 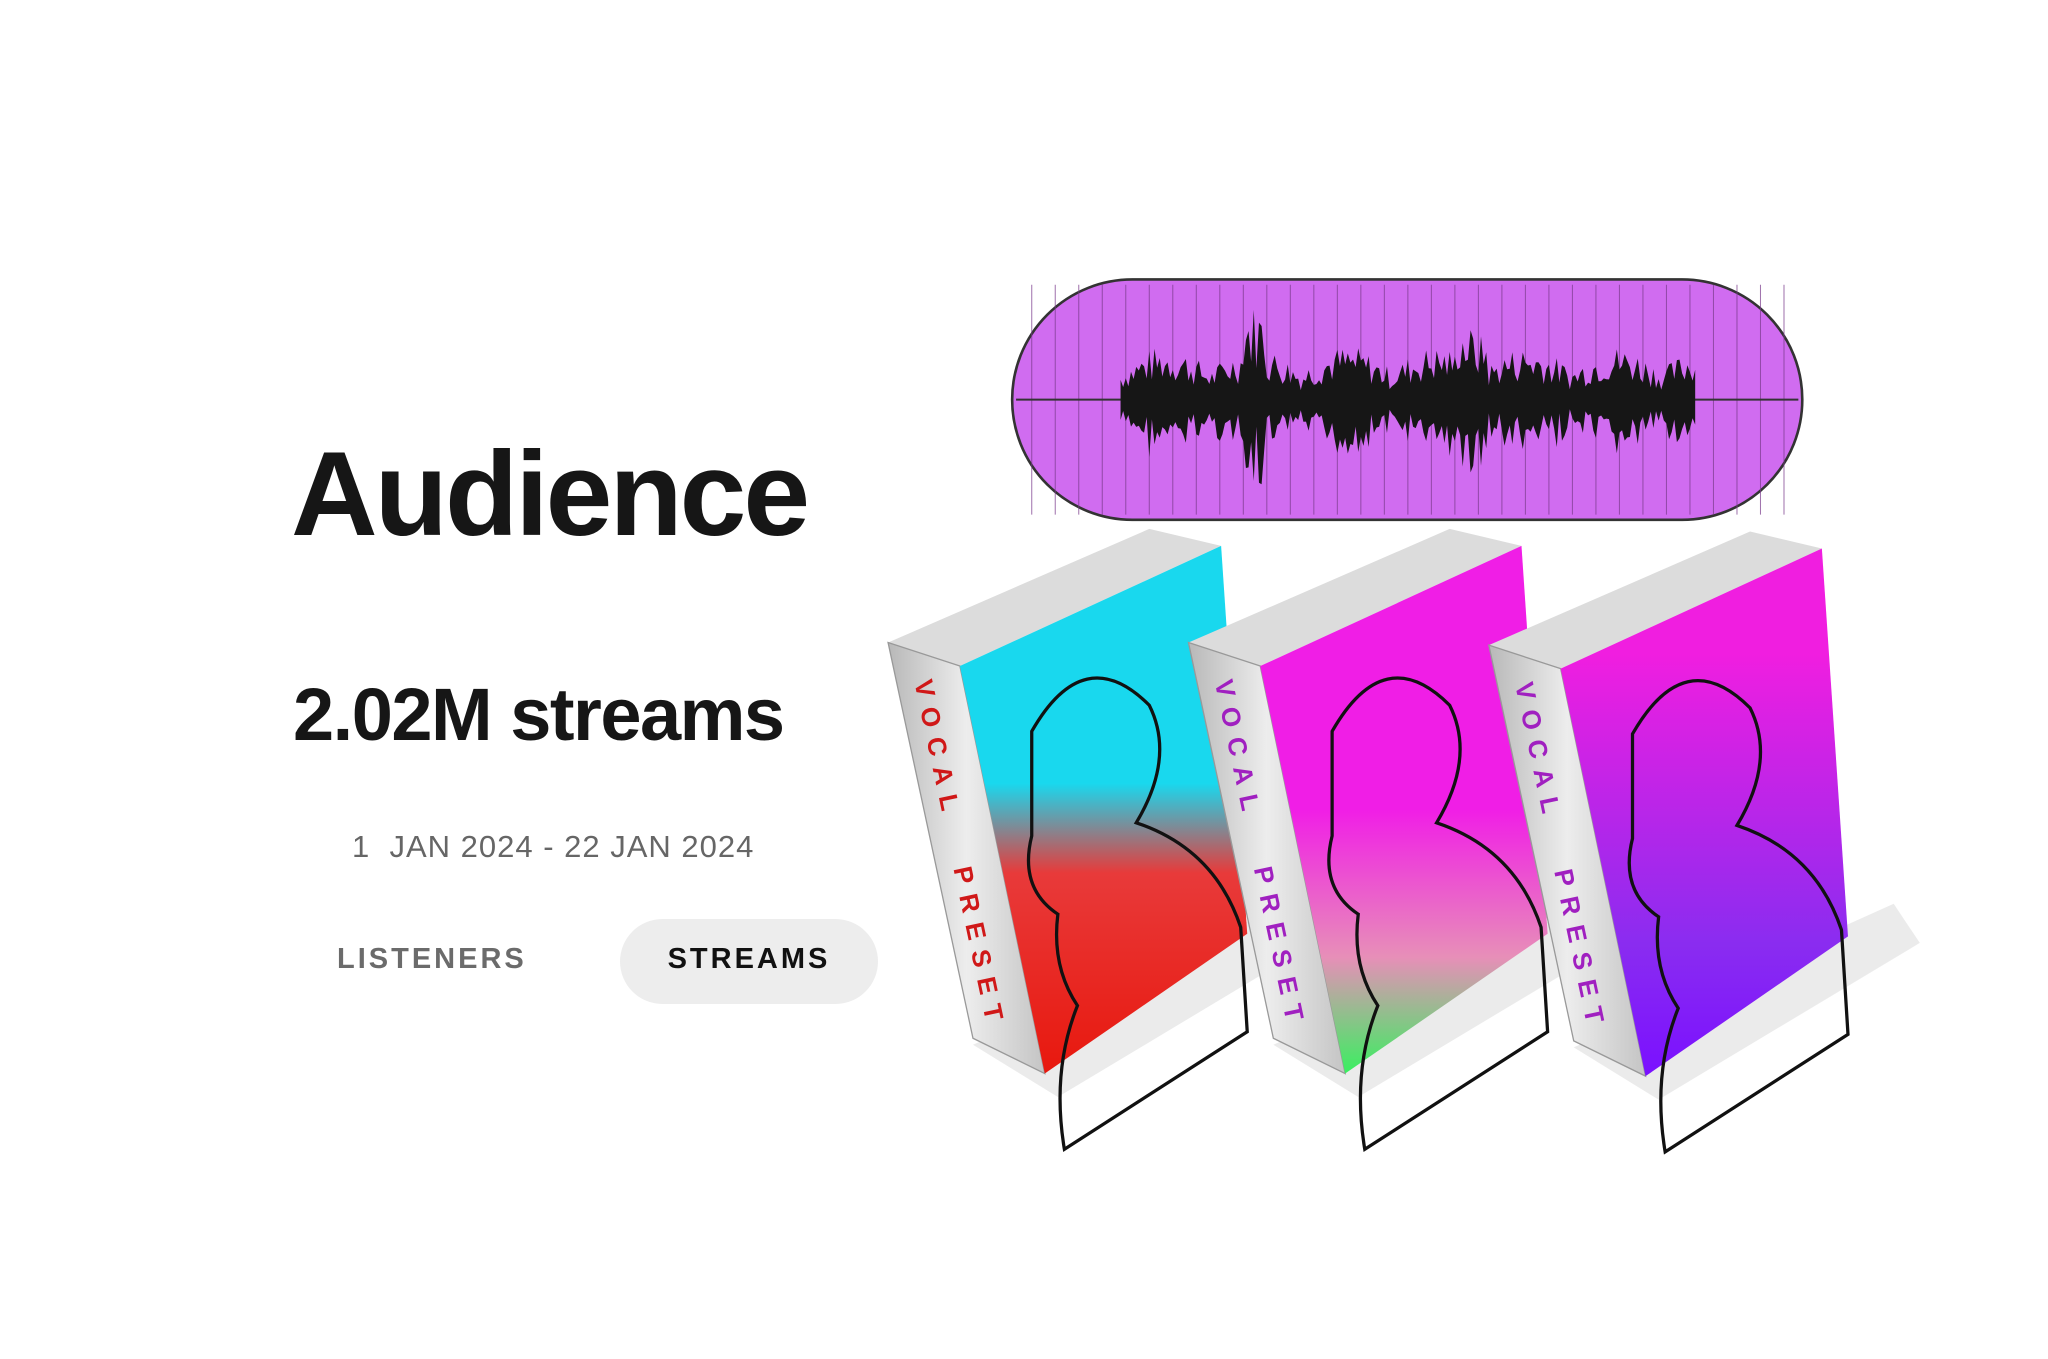 I want to click on date-range: 1 JAN 2024 - 22 JAN 2024, so click(x=553, y=846).